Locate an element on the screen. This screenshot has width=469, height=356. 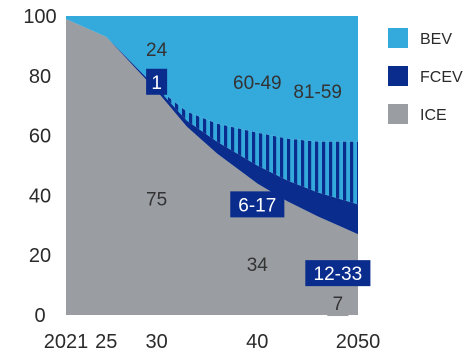
y-tick-label-80: 80 is located at coordinates (40, 77).